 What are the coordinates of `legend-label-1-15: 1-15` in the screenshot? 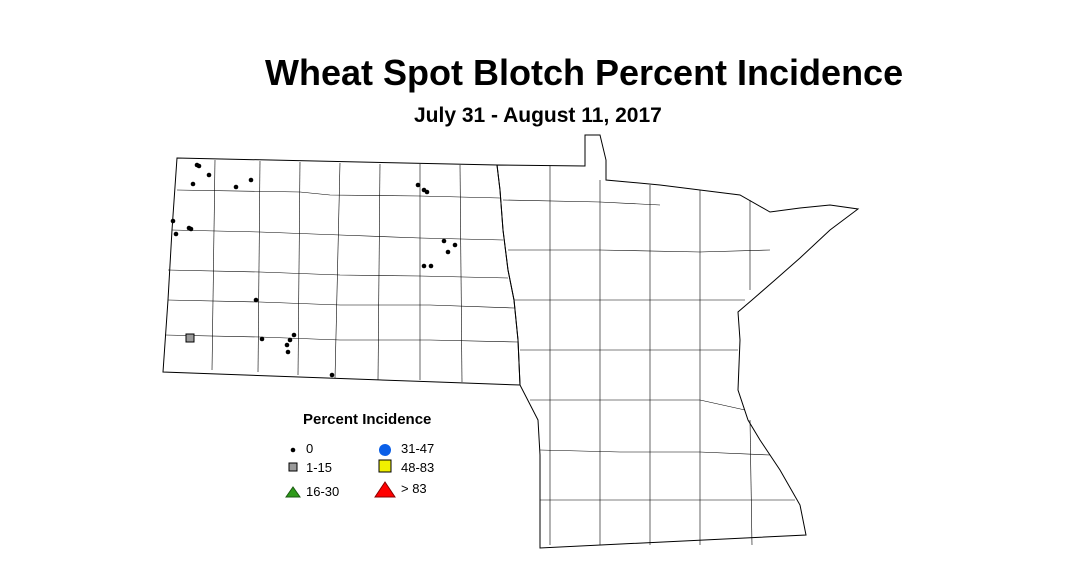 It's located at (319, 467).